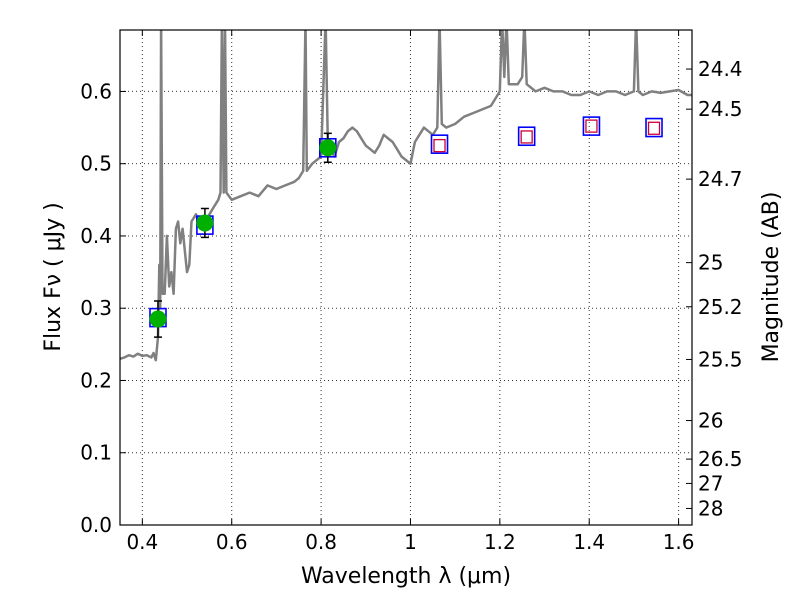  Describe the element at coordinates (720, 459) in the screenshot. I see `right-tick-label: 26.5` at that location.